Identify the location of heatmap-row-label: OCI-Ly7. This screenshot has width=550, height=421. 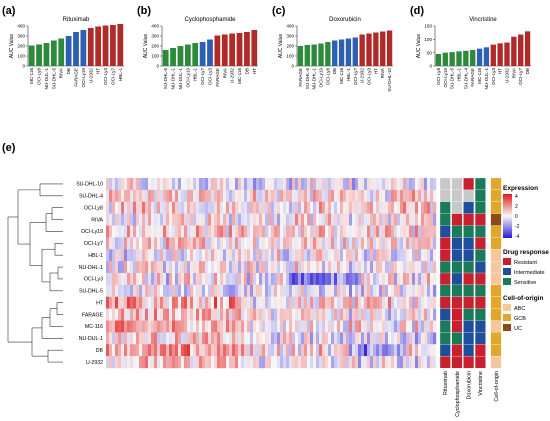
(93, 244).